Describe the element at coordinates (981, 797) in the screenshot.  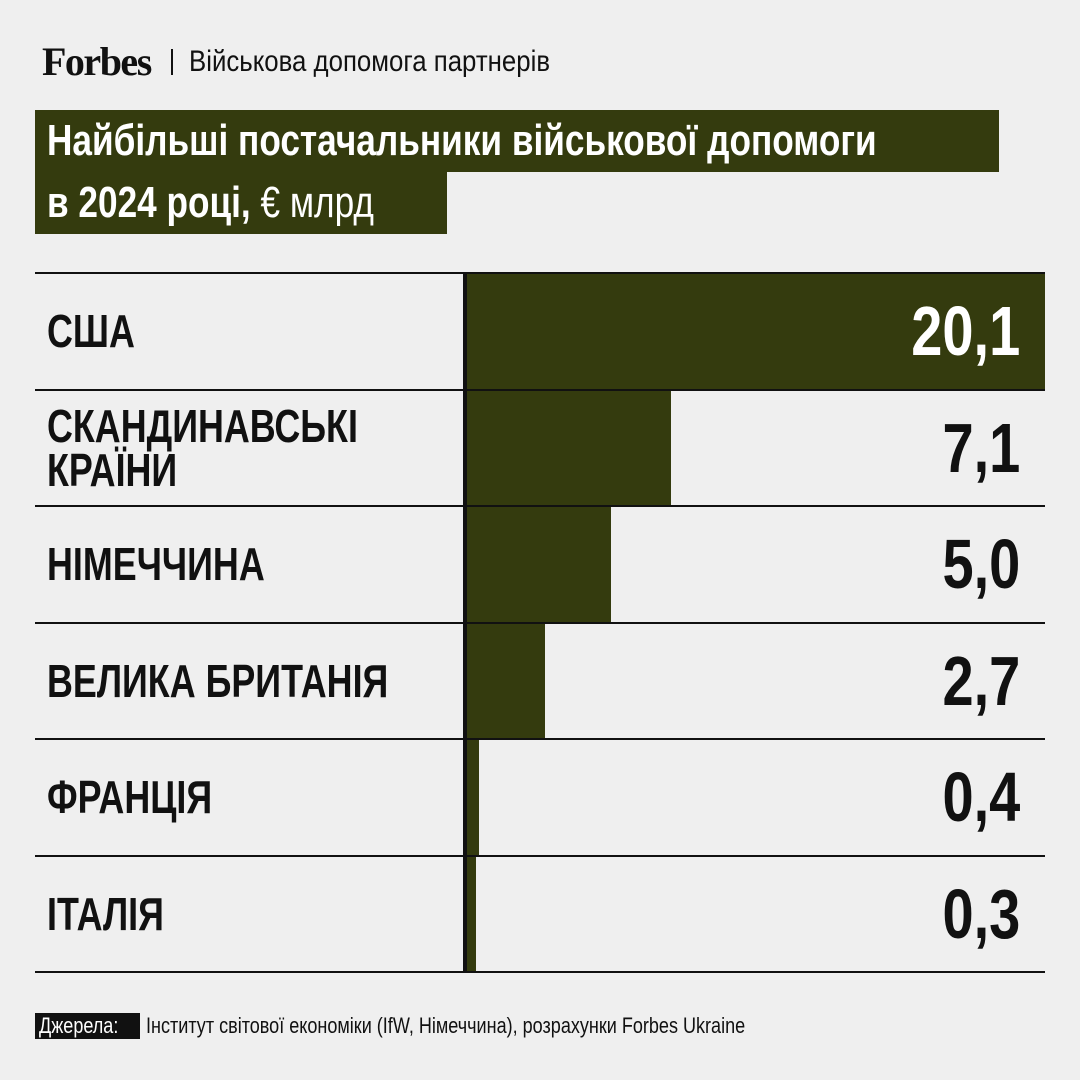
I see `value-label: 0,4` at that location.